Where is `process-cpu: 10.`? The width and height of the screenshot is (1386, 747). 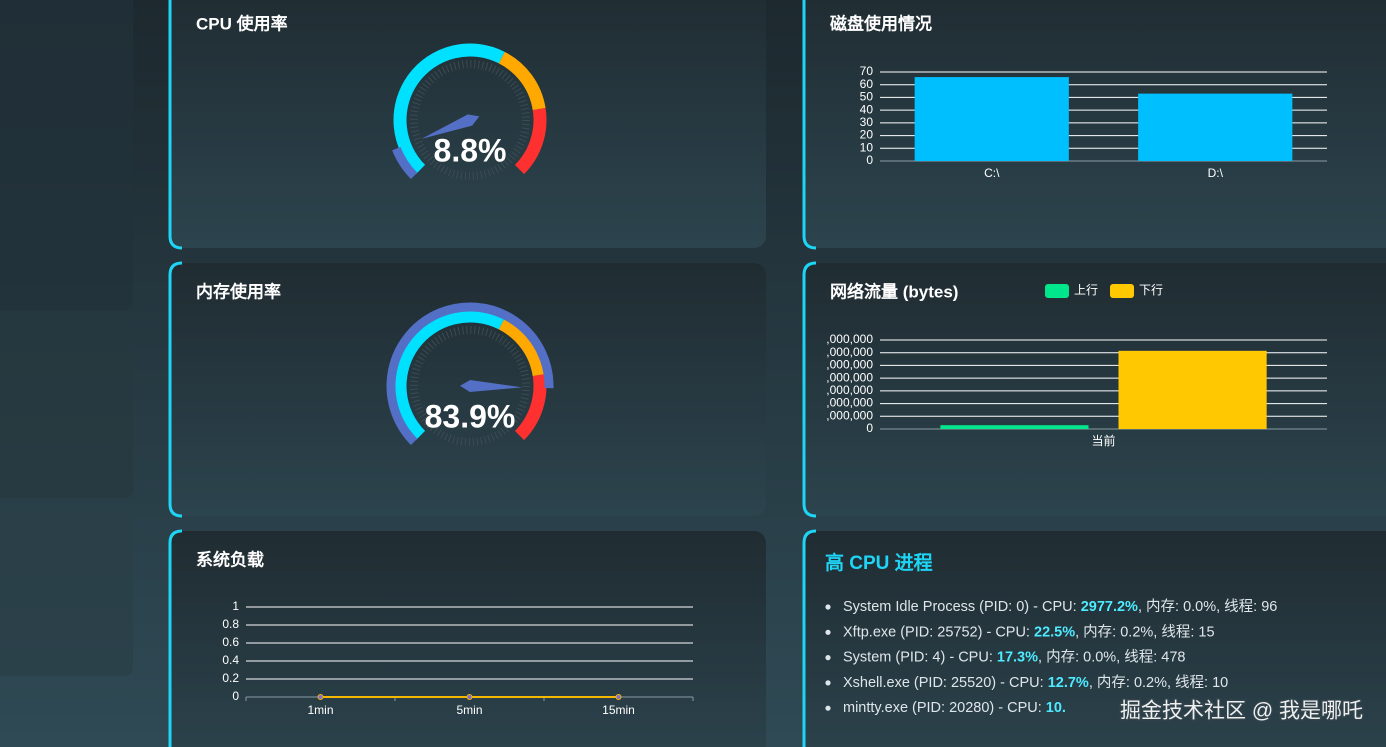 process-cpu: 10. is located at coordinates (1056, 708).